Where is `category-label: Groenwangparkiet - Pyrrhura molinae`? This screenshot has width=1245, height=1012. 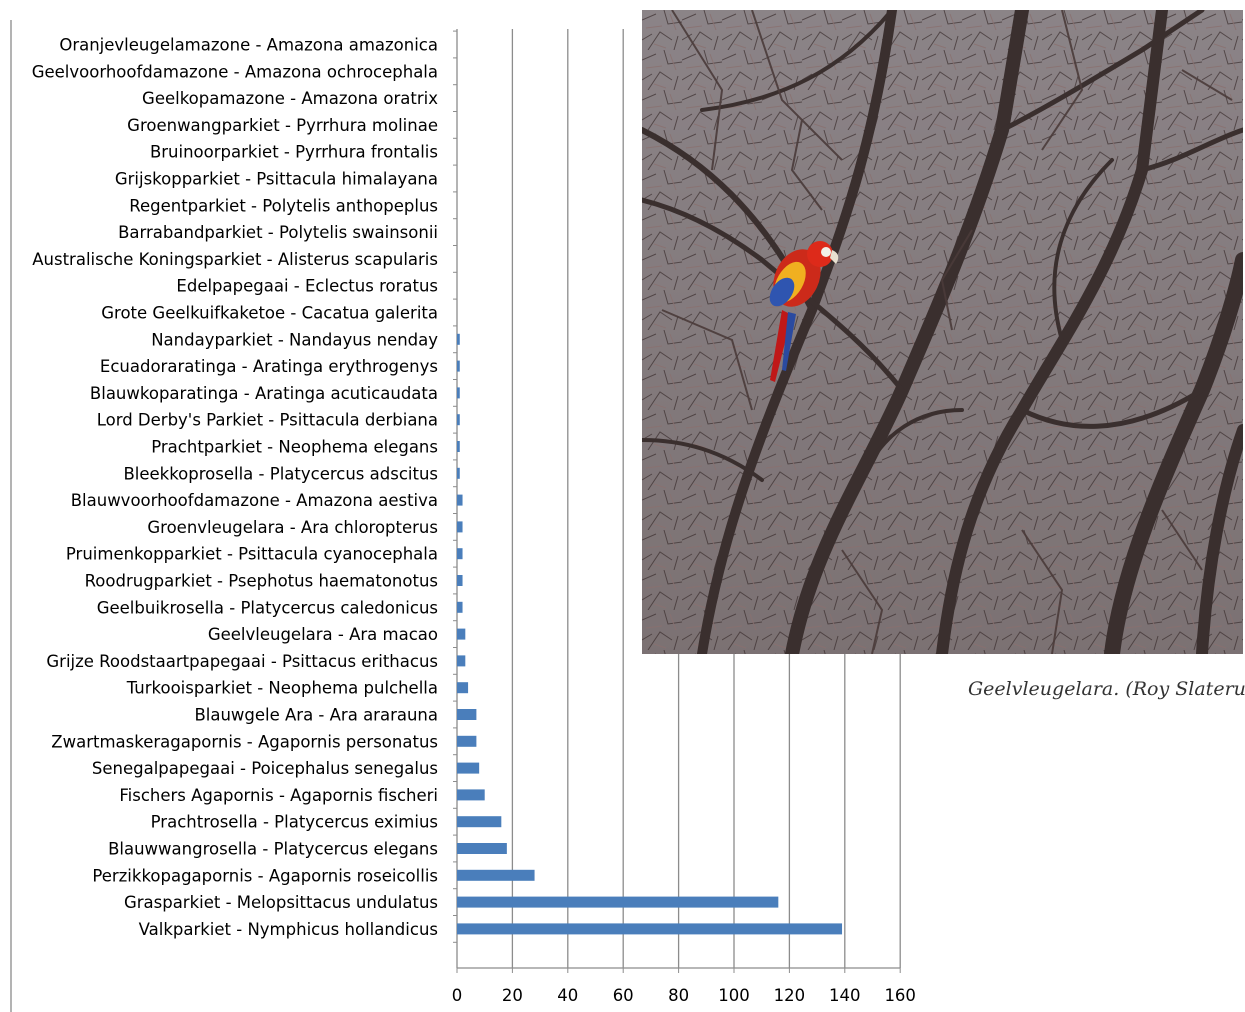
category-label: Groenwangparkiet - Pyrrhura molinae is located at coordinates (282, 125).